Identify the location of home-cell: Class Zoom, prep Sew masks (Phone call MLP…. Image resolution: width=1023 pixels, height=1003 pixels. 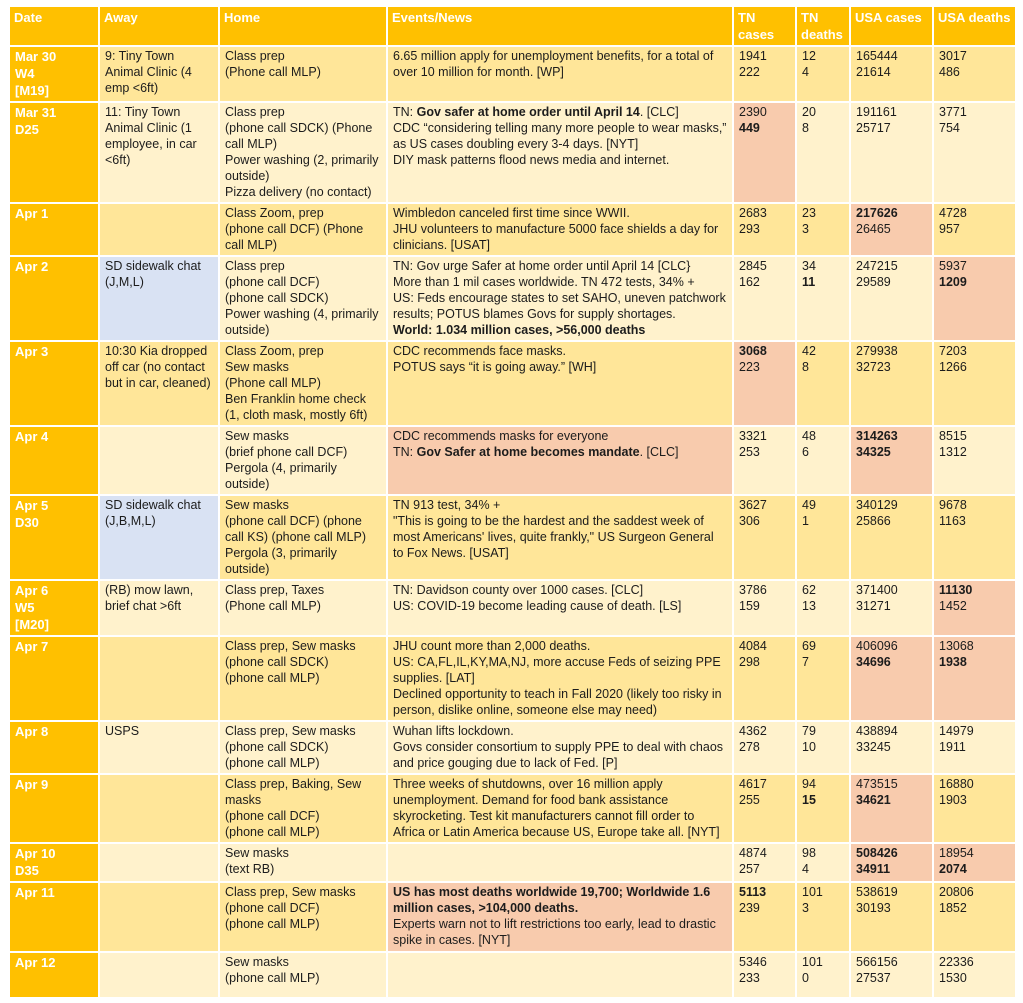
(303, 383).